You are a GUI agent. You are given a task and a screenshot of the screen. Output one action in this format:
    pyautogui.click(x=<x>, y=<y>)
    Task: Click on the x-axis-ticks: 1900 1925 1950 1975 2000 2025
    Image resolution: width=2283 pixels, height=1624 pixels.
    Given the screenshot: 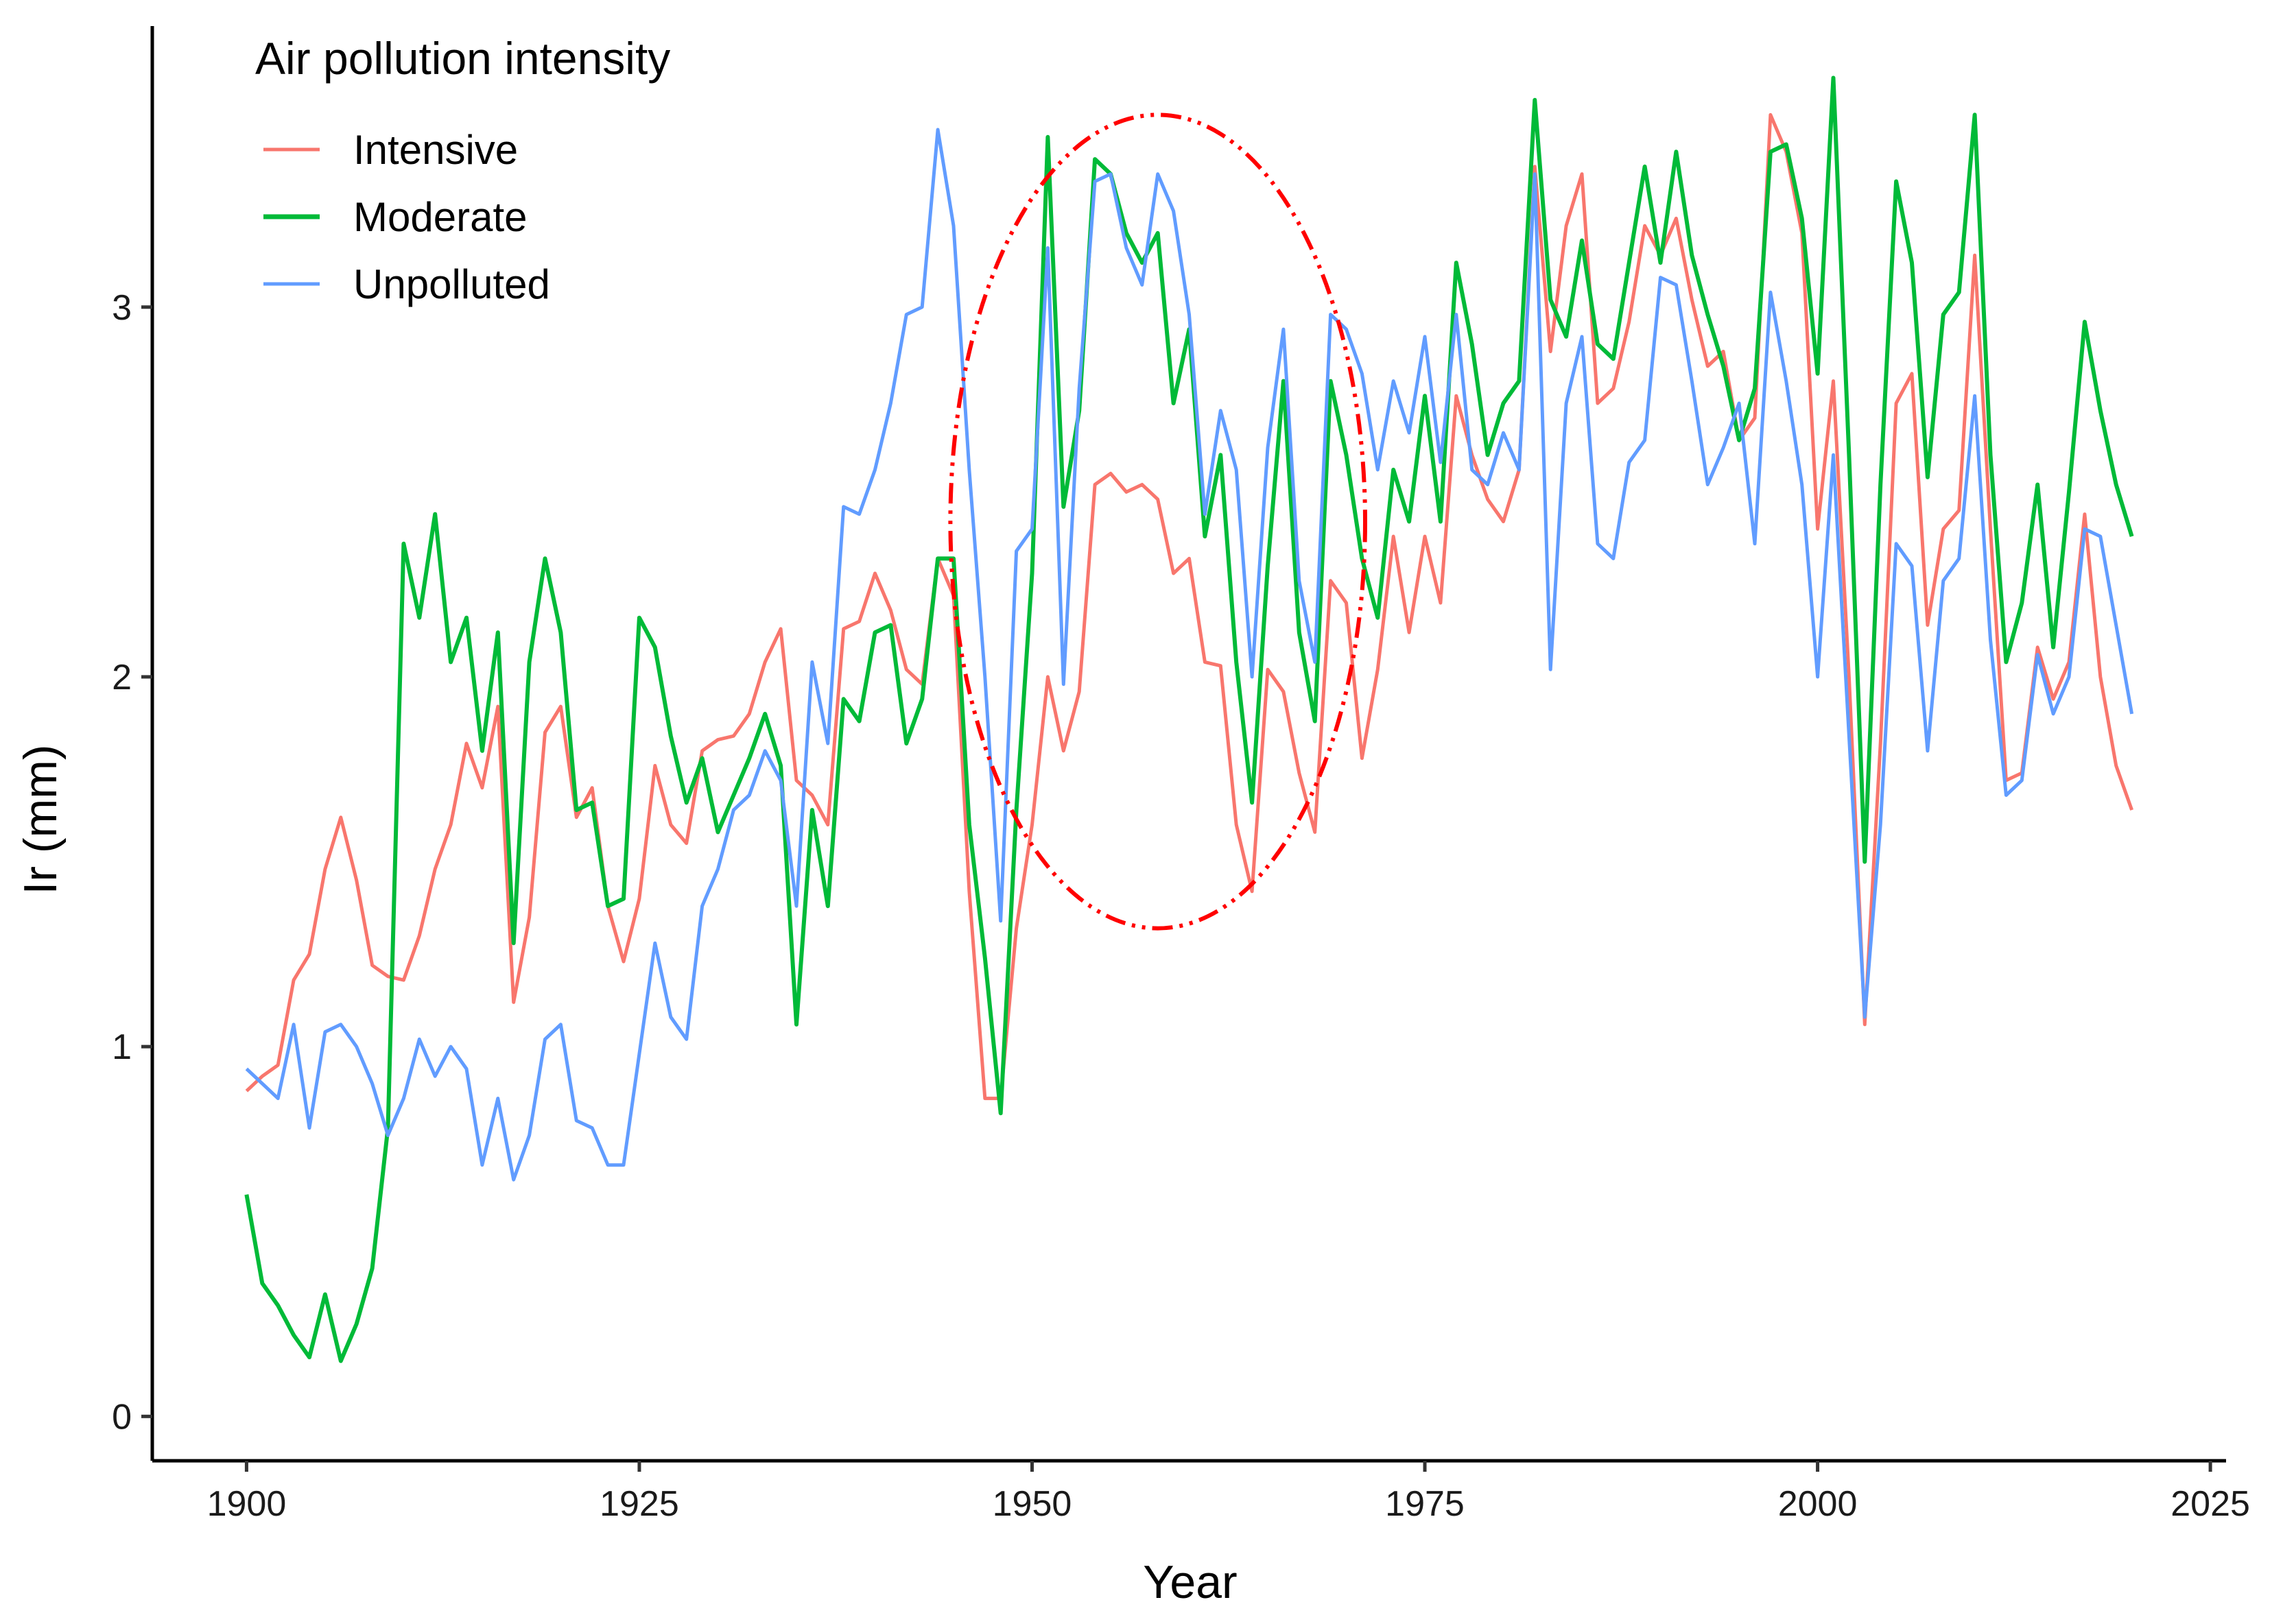 What is the action you would take?
    pyautogui.click(x=1228, y=1492)
    